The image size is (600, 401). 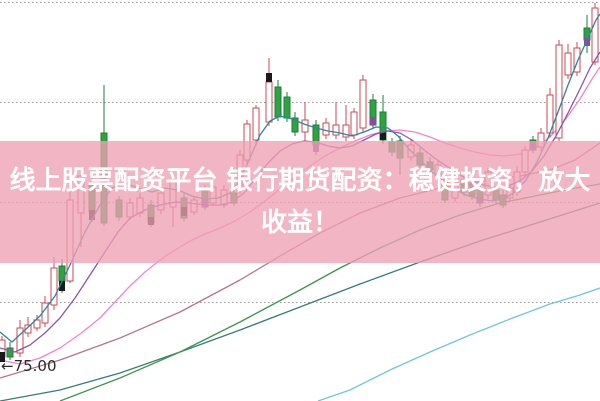 What do you see at coordinates (29, 366) in the screenshot?
I see `price-level-label: ←75.00` at bounding box center [29, 366].